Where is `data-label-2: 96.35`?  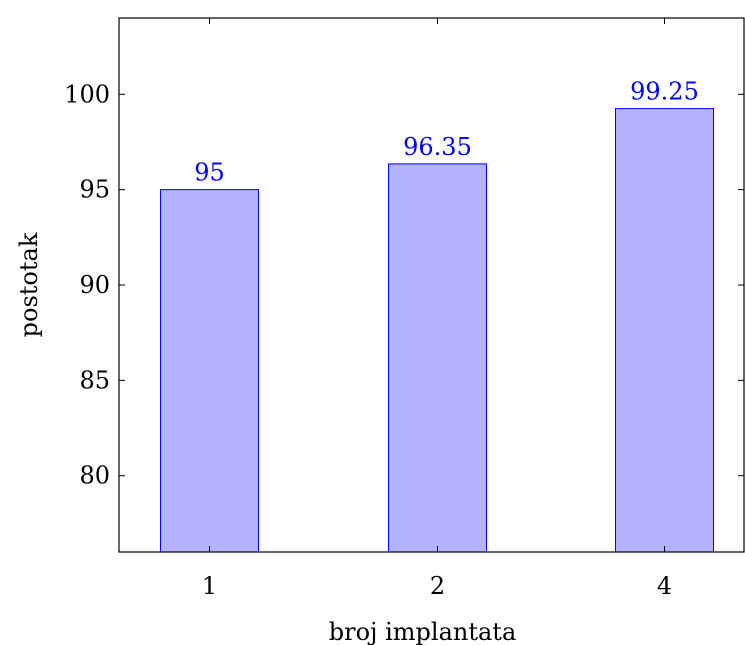 data-label-2: 96.35 is located at coordinates (437, 147).